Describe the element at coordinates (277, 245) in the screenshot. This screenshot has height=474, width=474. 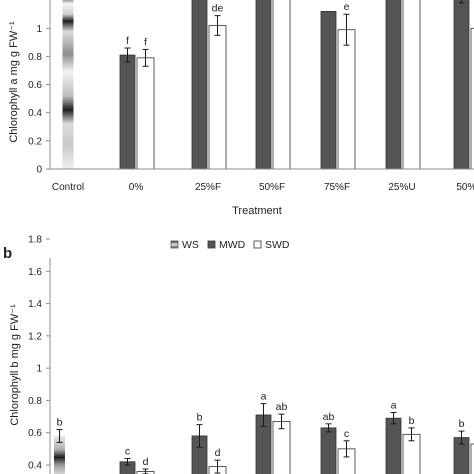
I see `legend-label-swd: SWD` at that location.